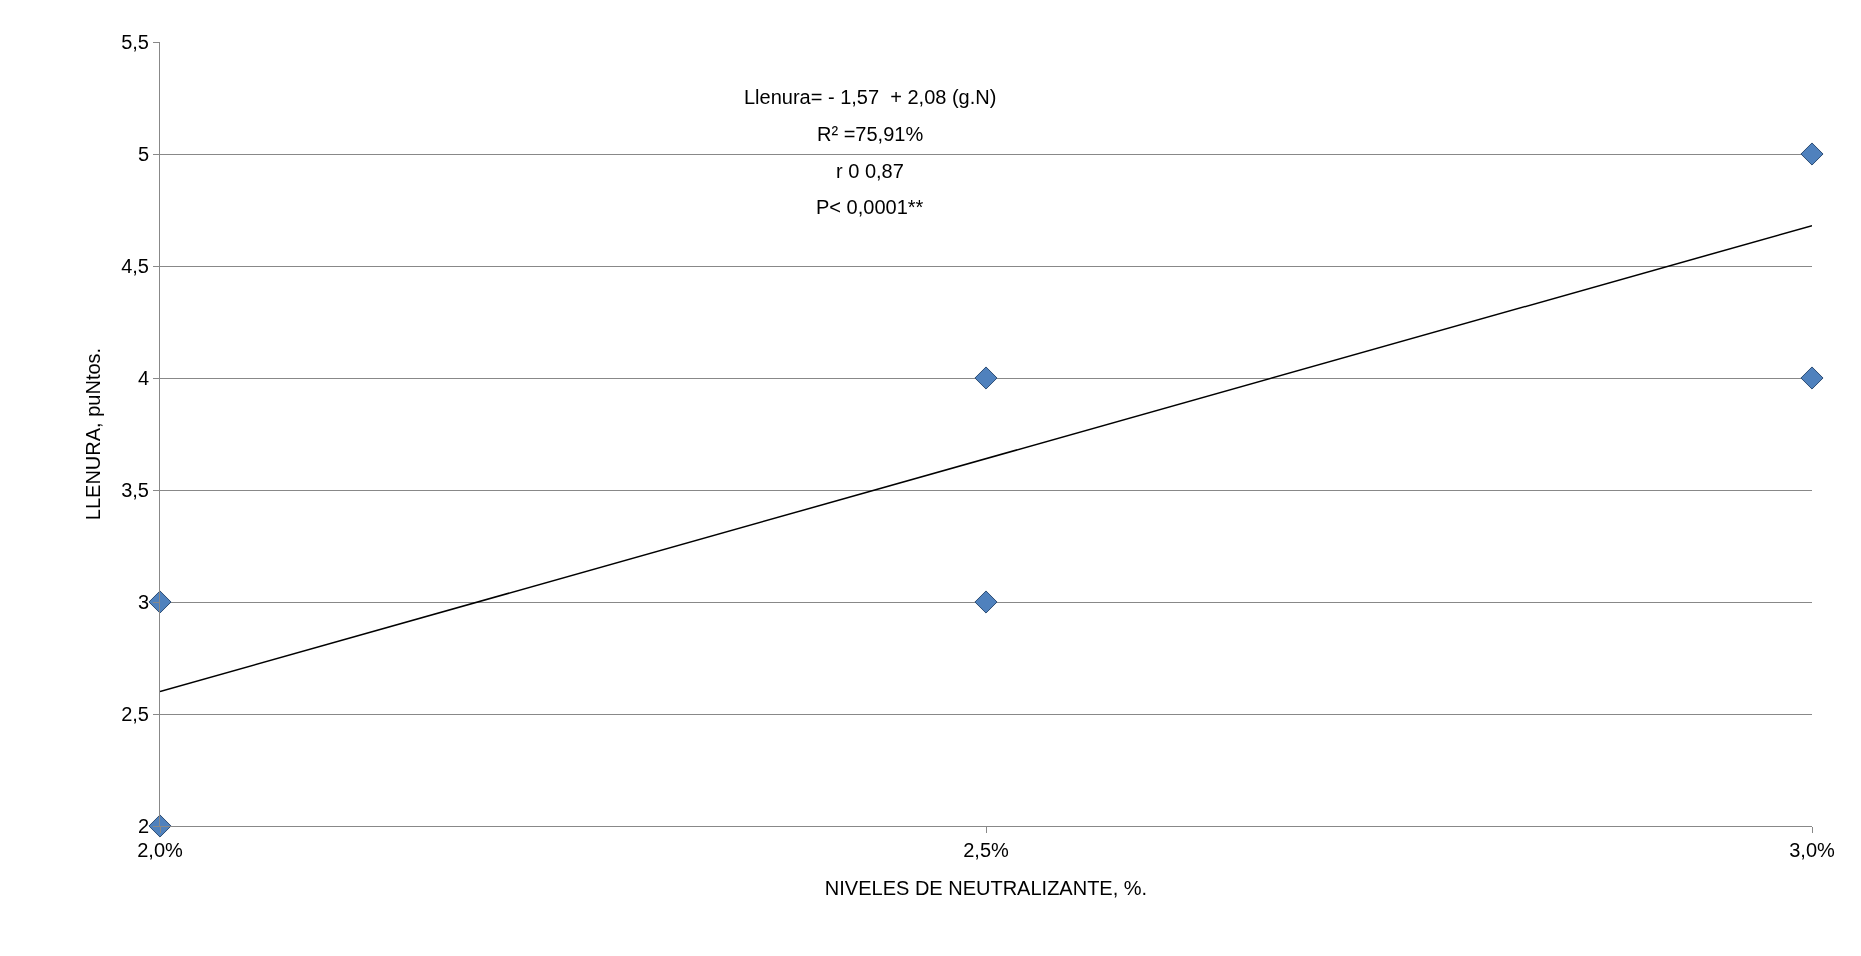 The image size is (1861, 956). What do you see at coordinates (870, 171) in the screenshot?
I see `annotation: r 0 0,87` at bounding box center [870, 171].